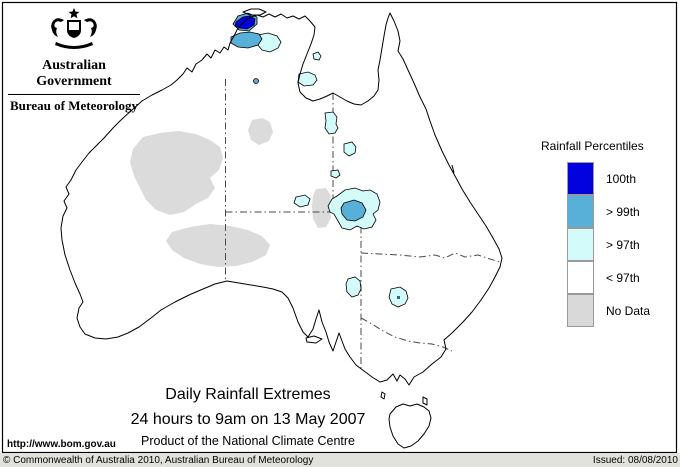 This screenshot has height=467, width=680. I want to click on bureau-label: Bureau of Meteorology, so click(74, 105).